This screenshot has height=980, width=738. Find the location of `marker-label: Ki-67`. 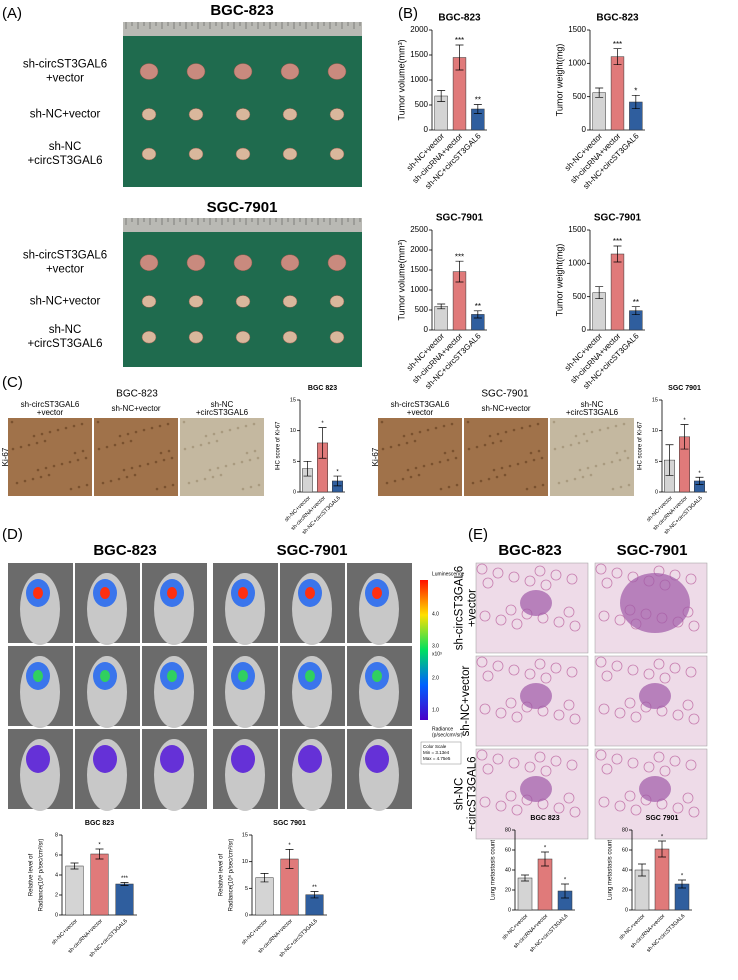

marker-label: Ki-67 is located at coordinates (375, 456).